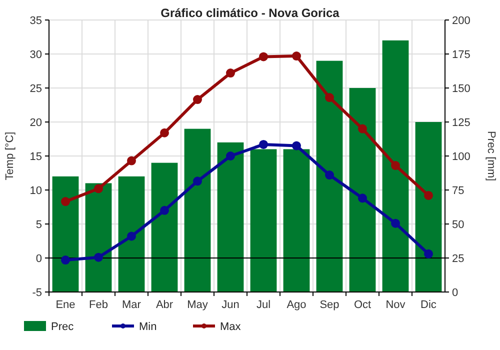 The width and height of the screenshot is (500, 350). Describe the element at coordinates (396, 305) in the screenshot. I see `x-tick-label: Nov` at that location.